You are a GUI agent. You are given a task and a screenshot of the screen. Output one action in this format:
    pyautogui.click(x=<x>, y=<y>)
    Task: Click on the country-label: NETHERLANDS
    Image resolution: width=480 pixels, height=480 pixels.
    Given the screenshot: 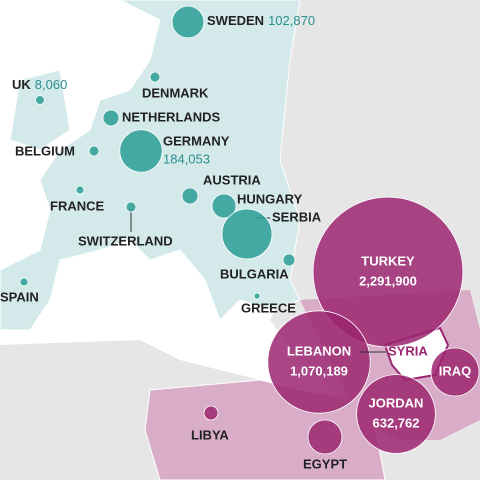 What is the action you would take?
    pyautogui.click(x=171, y=116)
    